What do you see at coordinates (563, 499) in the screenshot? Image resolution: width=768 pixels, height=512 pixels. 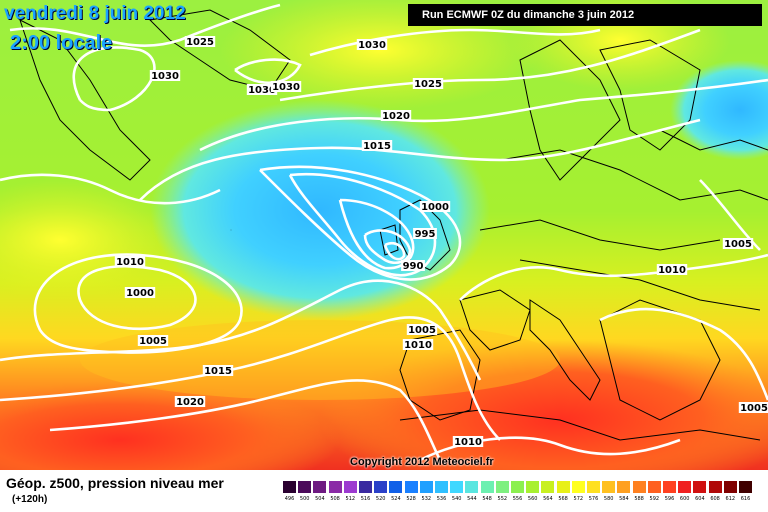 I see `scale-tick-label: 568` at bounding box center [563, 499].